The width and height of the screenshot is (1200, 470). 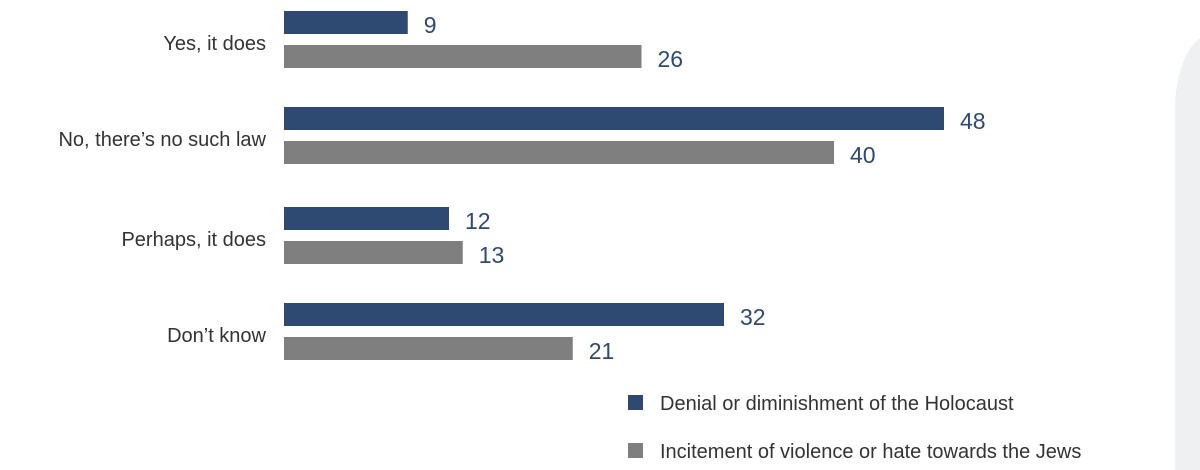 What do you see at coordinates (214, 44) in the screenshot?
I see `category-label: Yes, it does` at bounding box center [214, 44].